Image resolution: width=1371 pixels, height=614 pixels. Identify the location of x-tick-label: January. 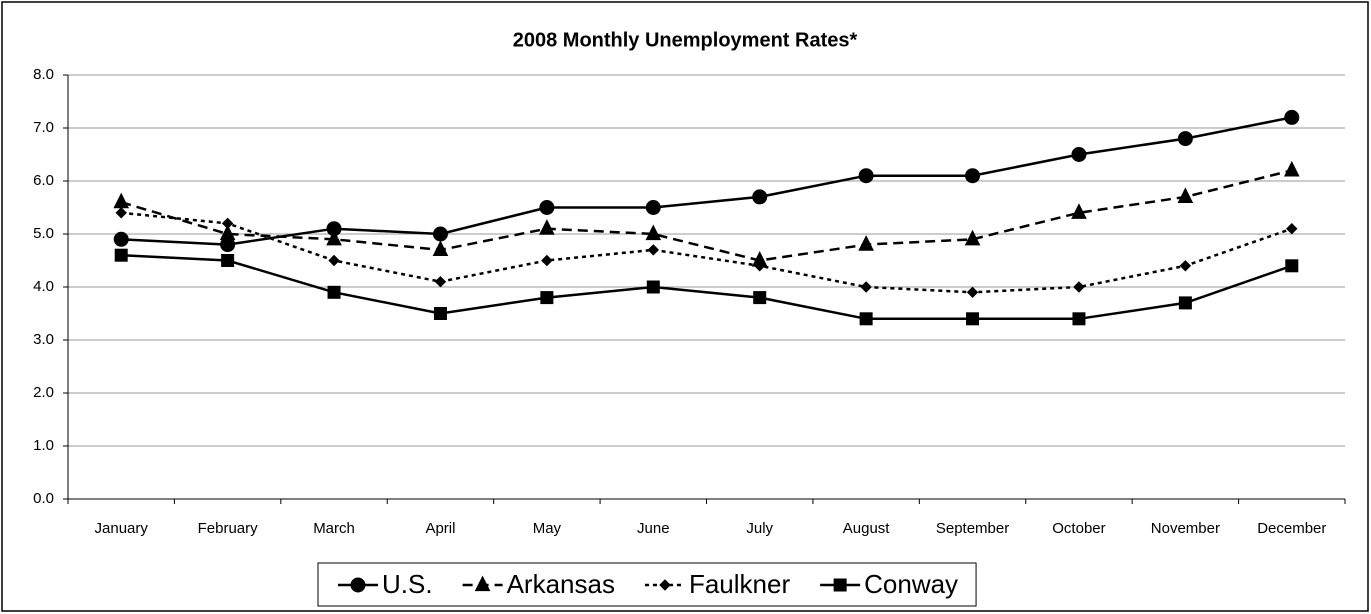
(122, 528).